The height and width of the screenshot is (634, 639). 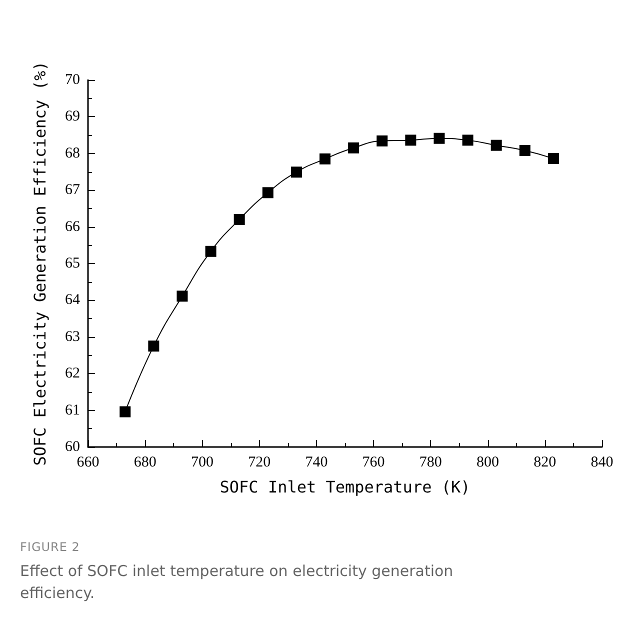 What do you see at coordinates (345, 487) in the screenshot?
I see `x-axis-title: SOFC Inlet Temperature (K)` at bounding box center [345, 487].